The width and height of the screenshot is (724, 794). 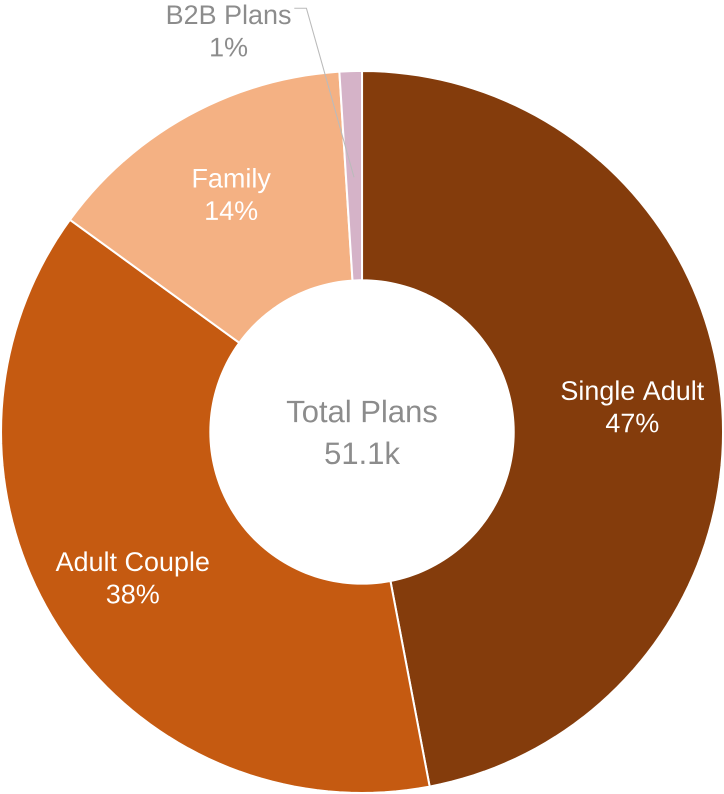 What do you see at coordinates (633, 393) in the screenshot?
I see `slice-label: Single Adult` at bounding box center [633, 393].